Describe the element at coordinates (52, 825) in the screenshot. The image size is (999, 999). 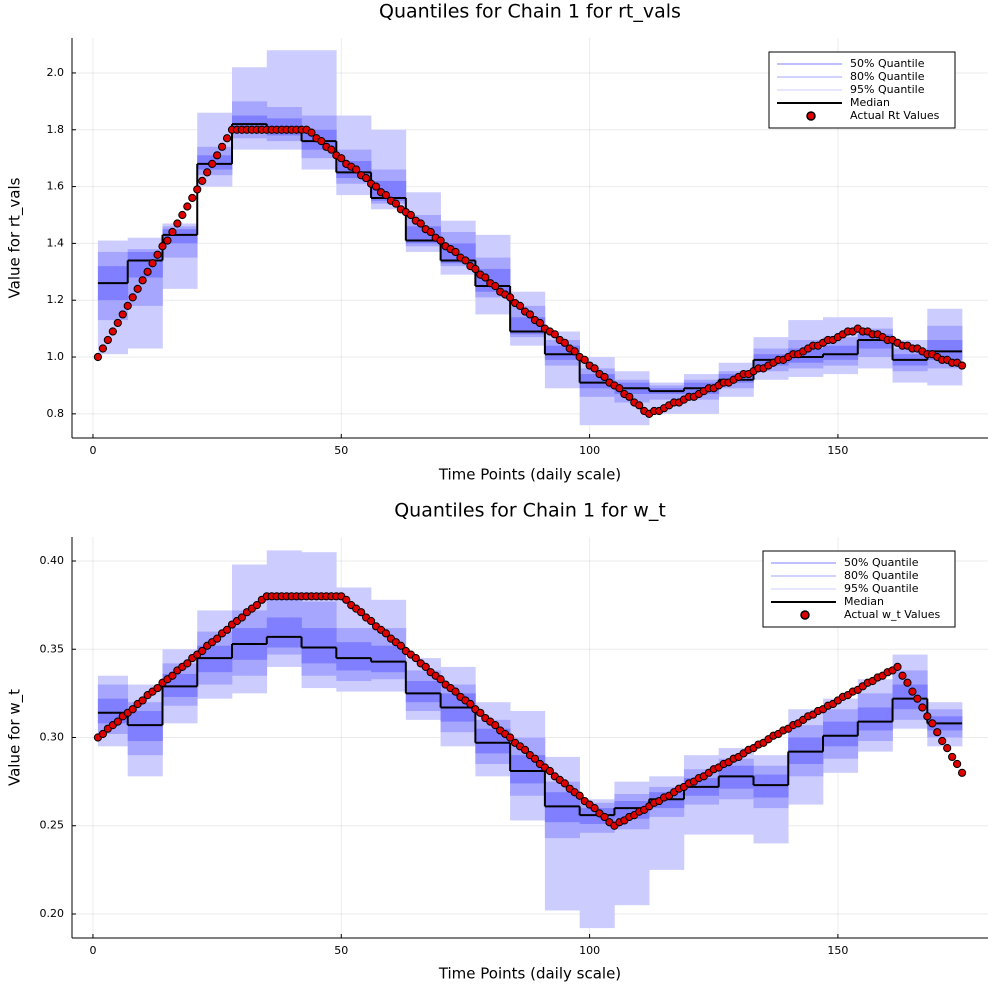
I see `y-tick-label: 0.25` at that location.